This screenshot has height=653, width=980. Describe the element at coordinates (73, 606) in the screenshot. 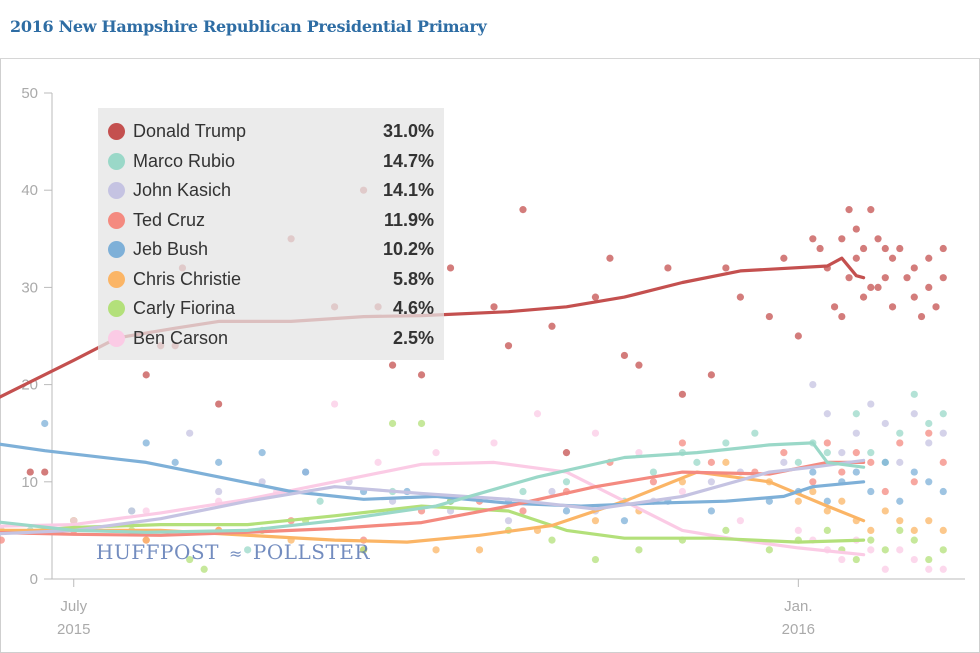

I see `x-tick-label-top: July` at that location.